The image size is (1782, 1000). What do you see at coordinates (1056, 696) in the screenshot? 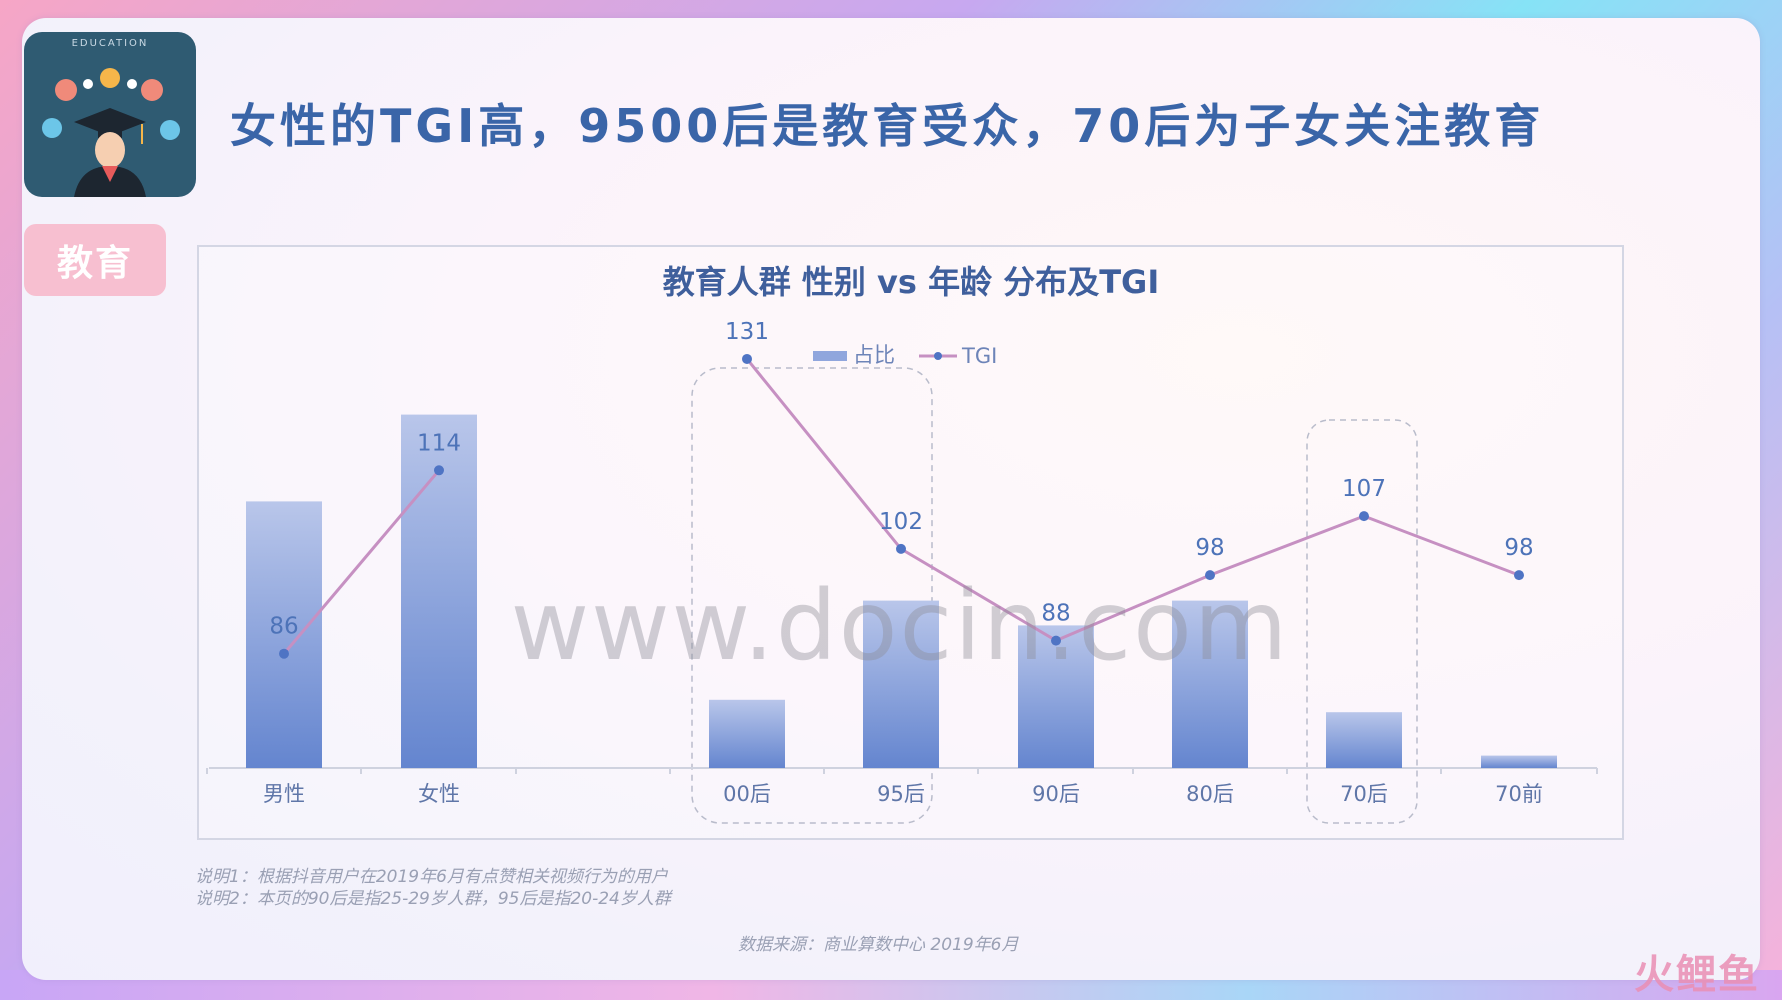
I see `bar-90后` at bounding box center [1056, 696].